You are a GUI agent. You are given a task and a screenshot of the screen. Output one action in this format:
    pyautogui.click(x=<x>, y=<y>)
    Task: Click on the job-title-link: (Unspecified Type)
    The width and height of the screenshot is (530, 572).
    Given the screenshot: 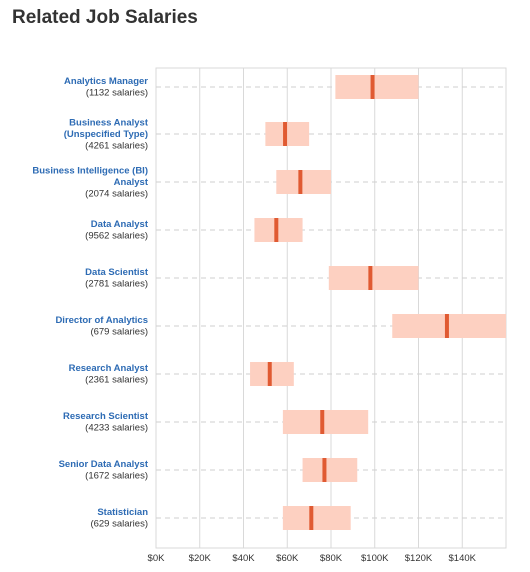 What is the action you would take?
    pyautogui.click(x=106, y=134)
    